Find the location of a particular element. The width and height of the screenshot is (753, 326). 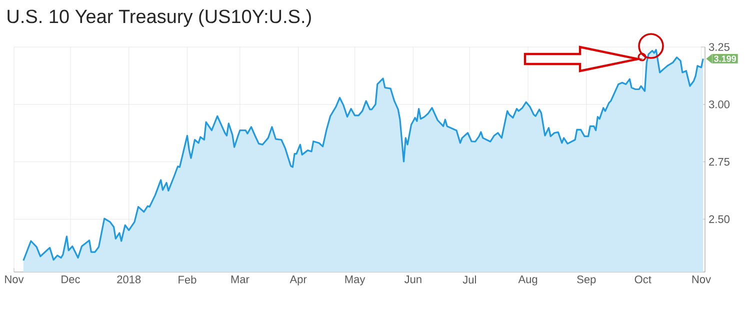

x-tick-label: May is located at coordinates (355, 281).